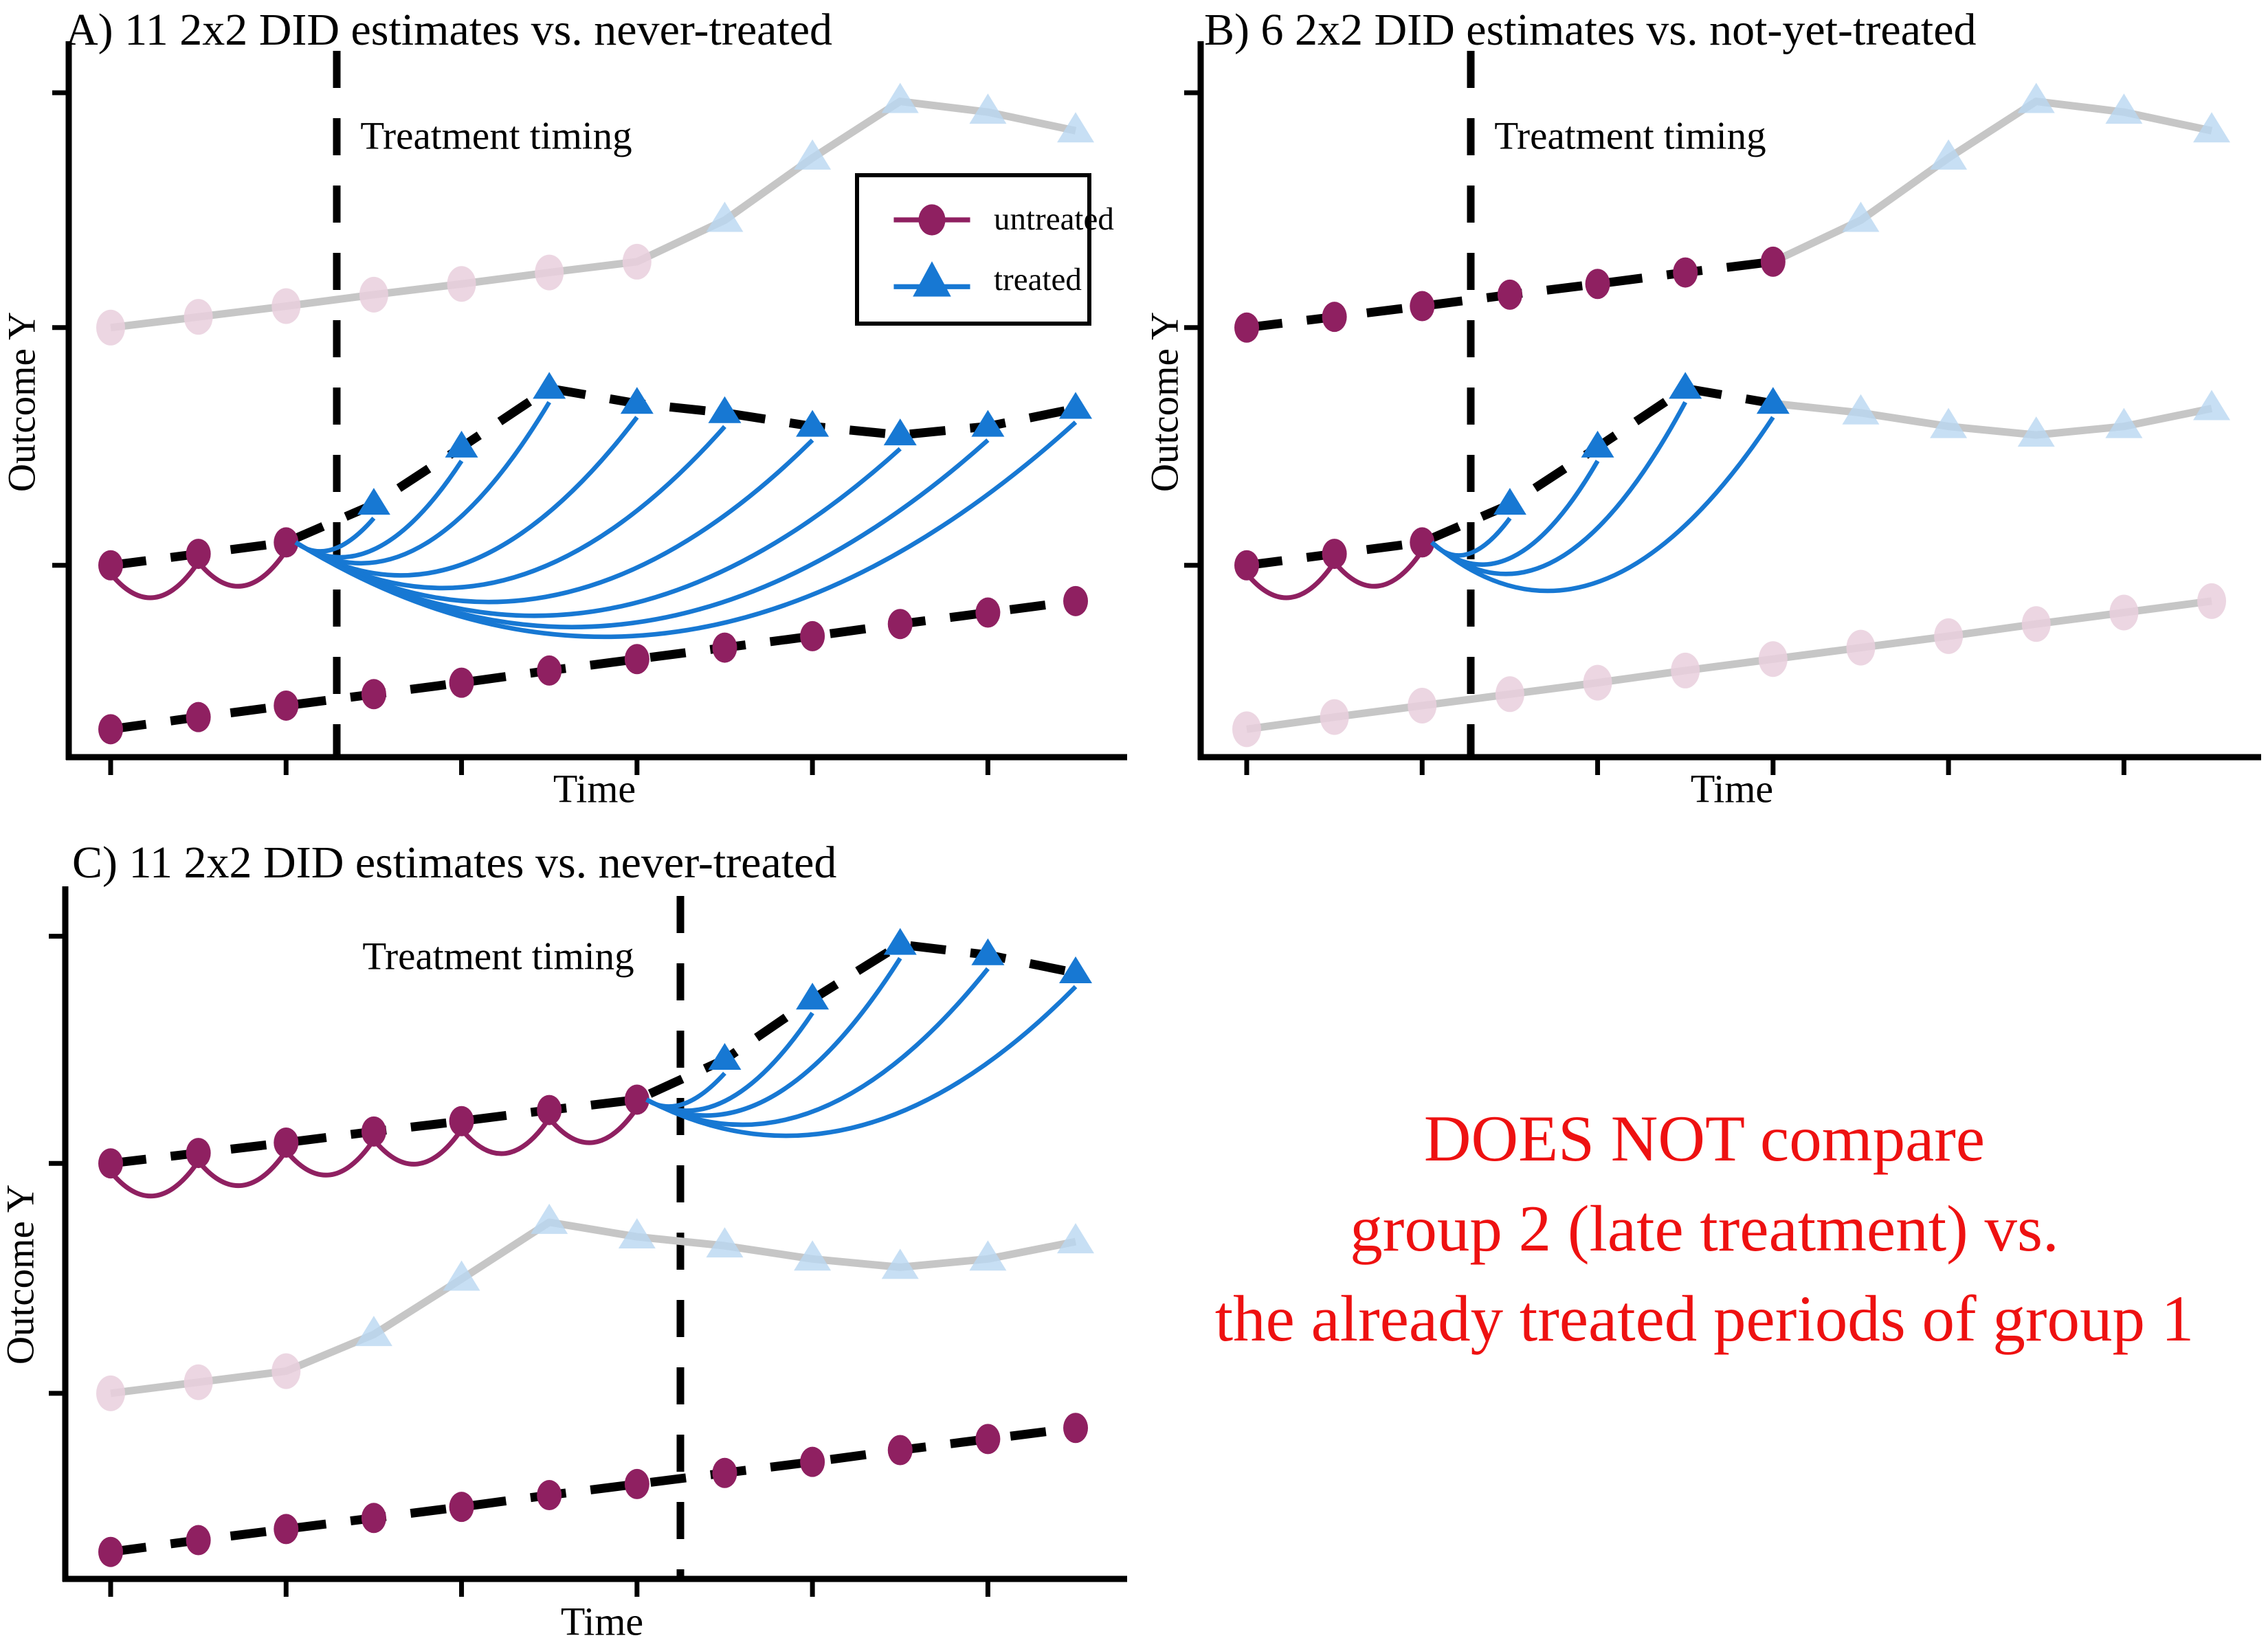 The image size is (2268, 1649). I want to click on legend: untreated treated, so click(985, 249).